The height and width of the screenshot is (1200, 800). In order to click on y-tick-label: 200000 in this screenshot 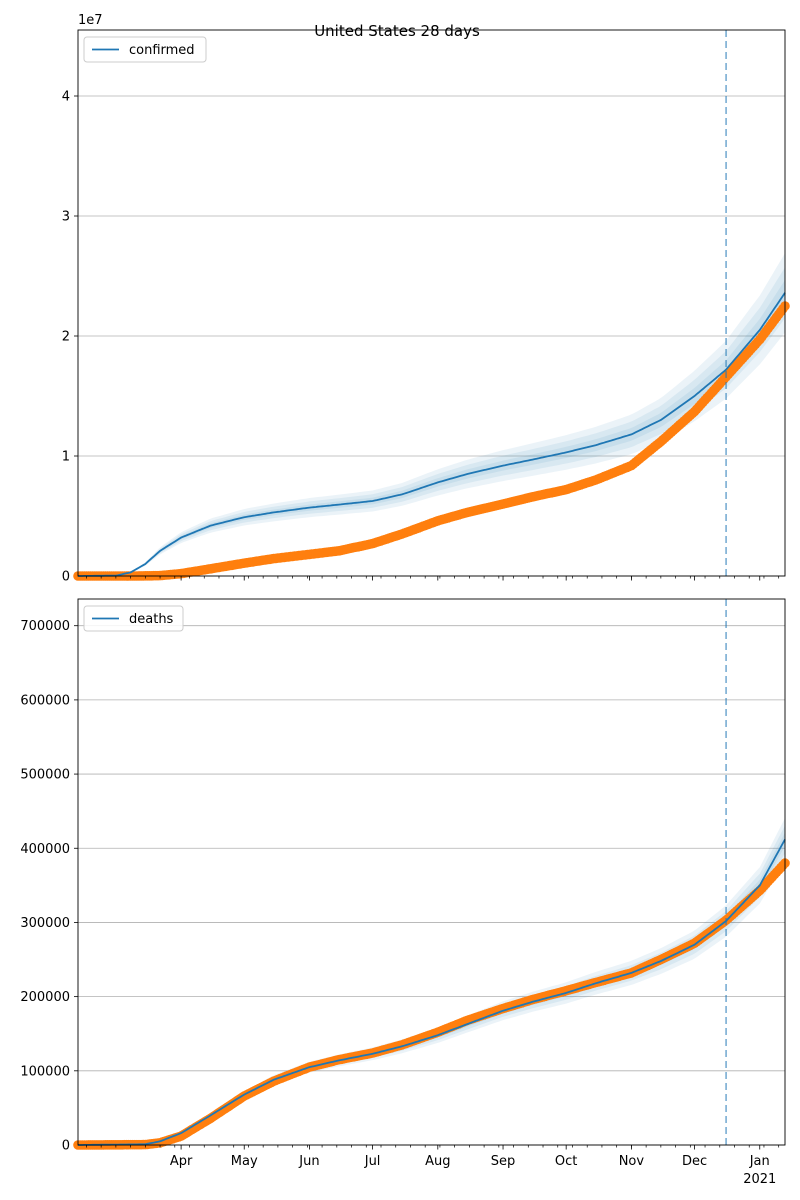, I will do `click(45, 997)`.